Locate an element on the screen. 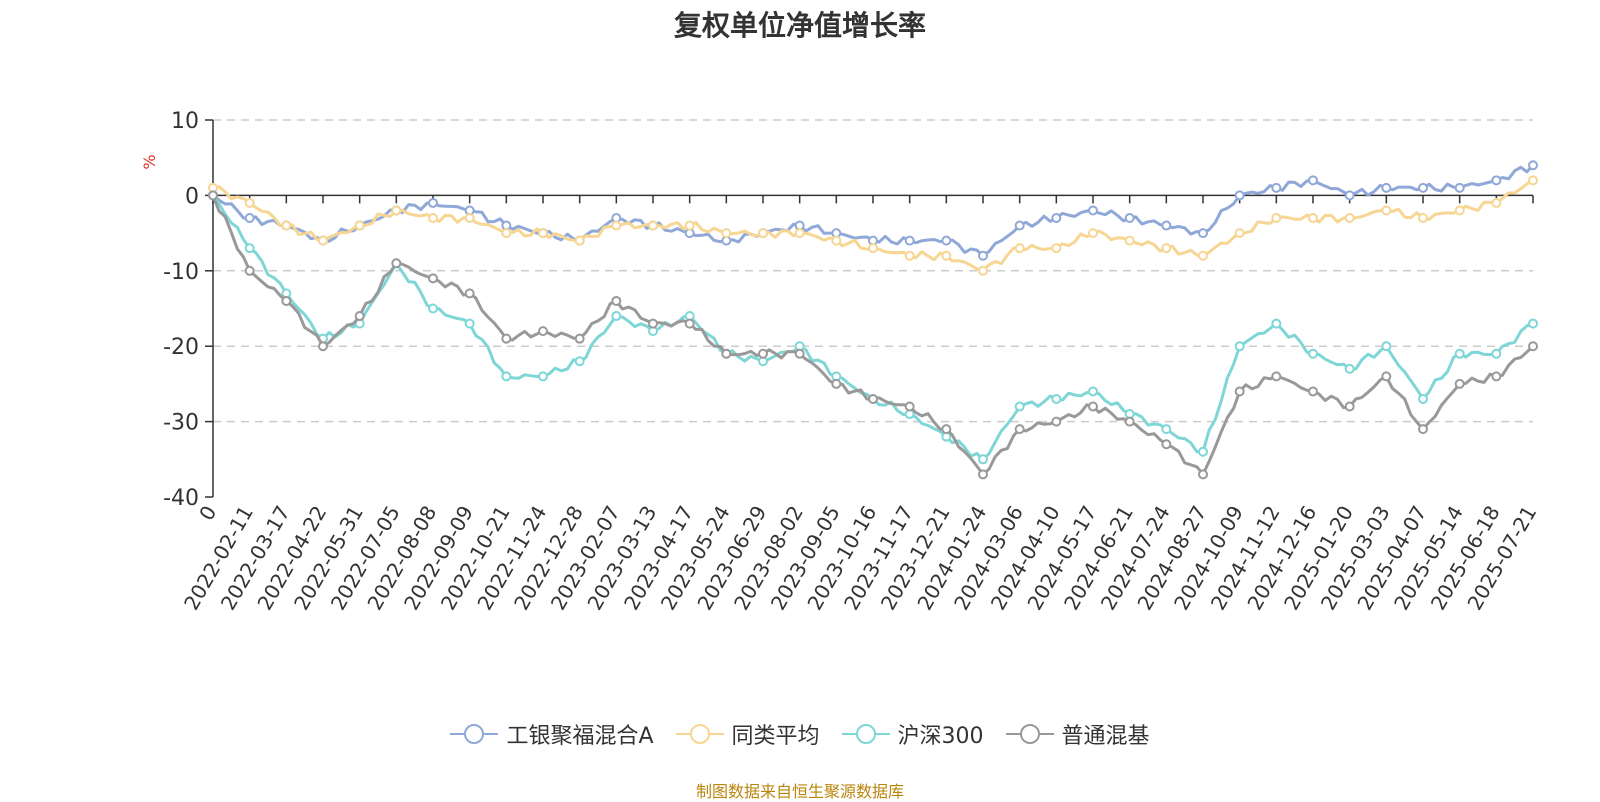  legend-item: 普通混基 is located at coordinates (1077, 734).